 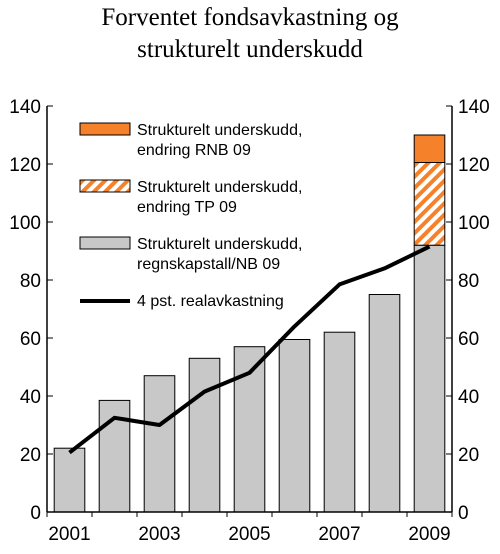 I want to click on y-tick-label-left-140: 140, so click(x=25, y=107).